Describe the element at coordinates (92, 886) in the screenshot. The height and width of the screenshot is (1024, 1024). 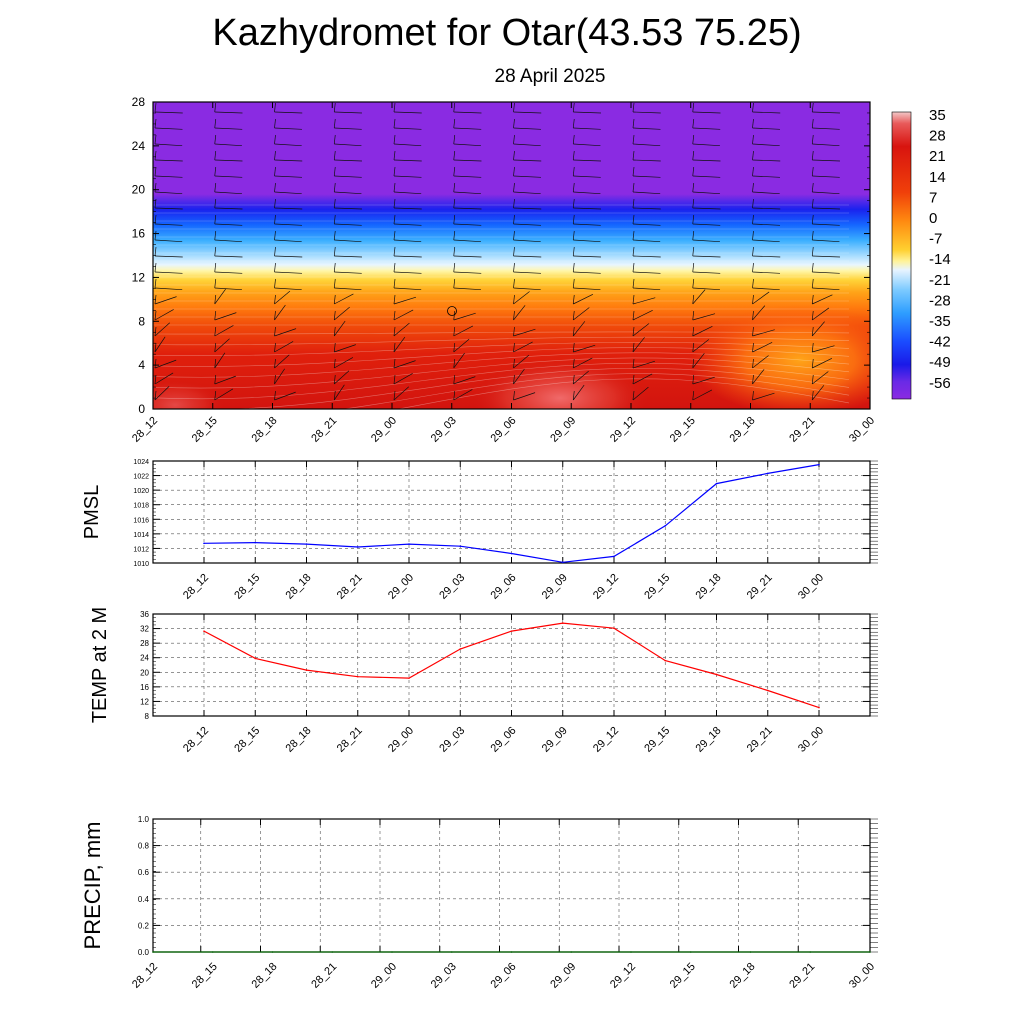
I see `y-axis-title: PRECIP, mm` at that location.